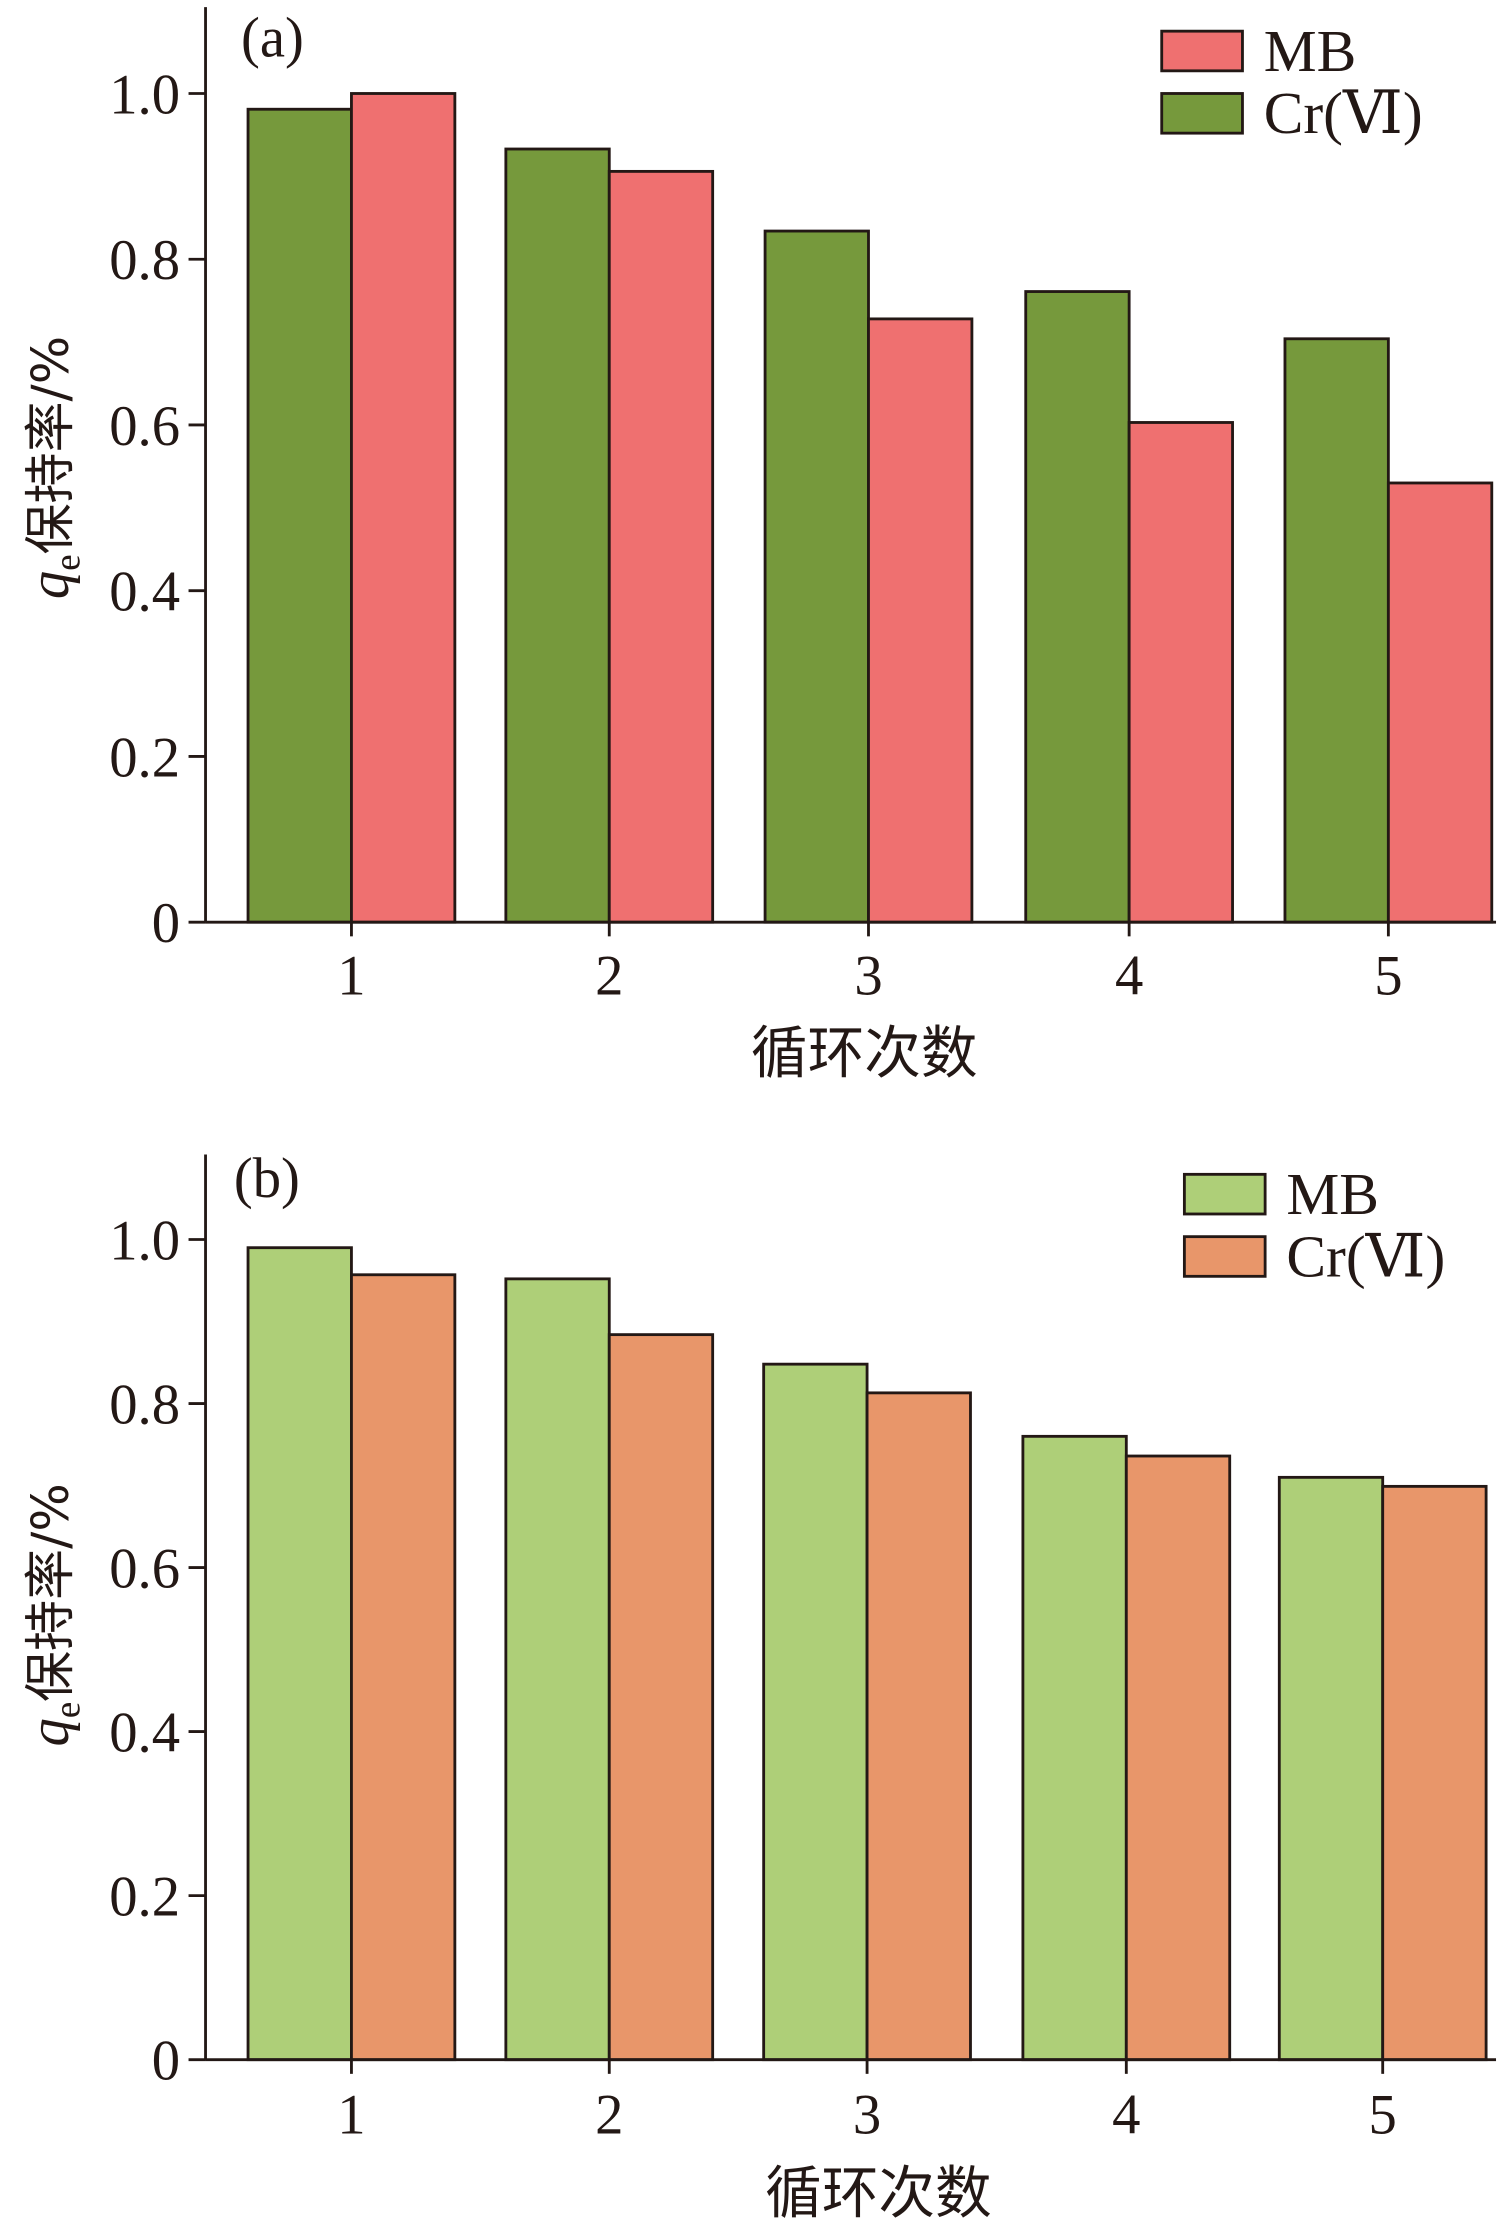 The height and width of the screenshot is (2224, 1499). What do you see at coordinates (272, 39) in the screenshot?
I see `panel-label: (a)` at bounding box center [272, 39].